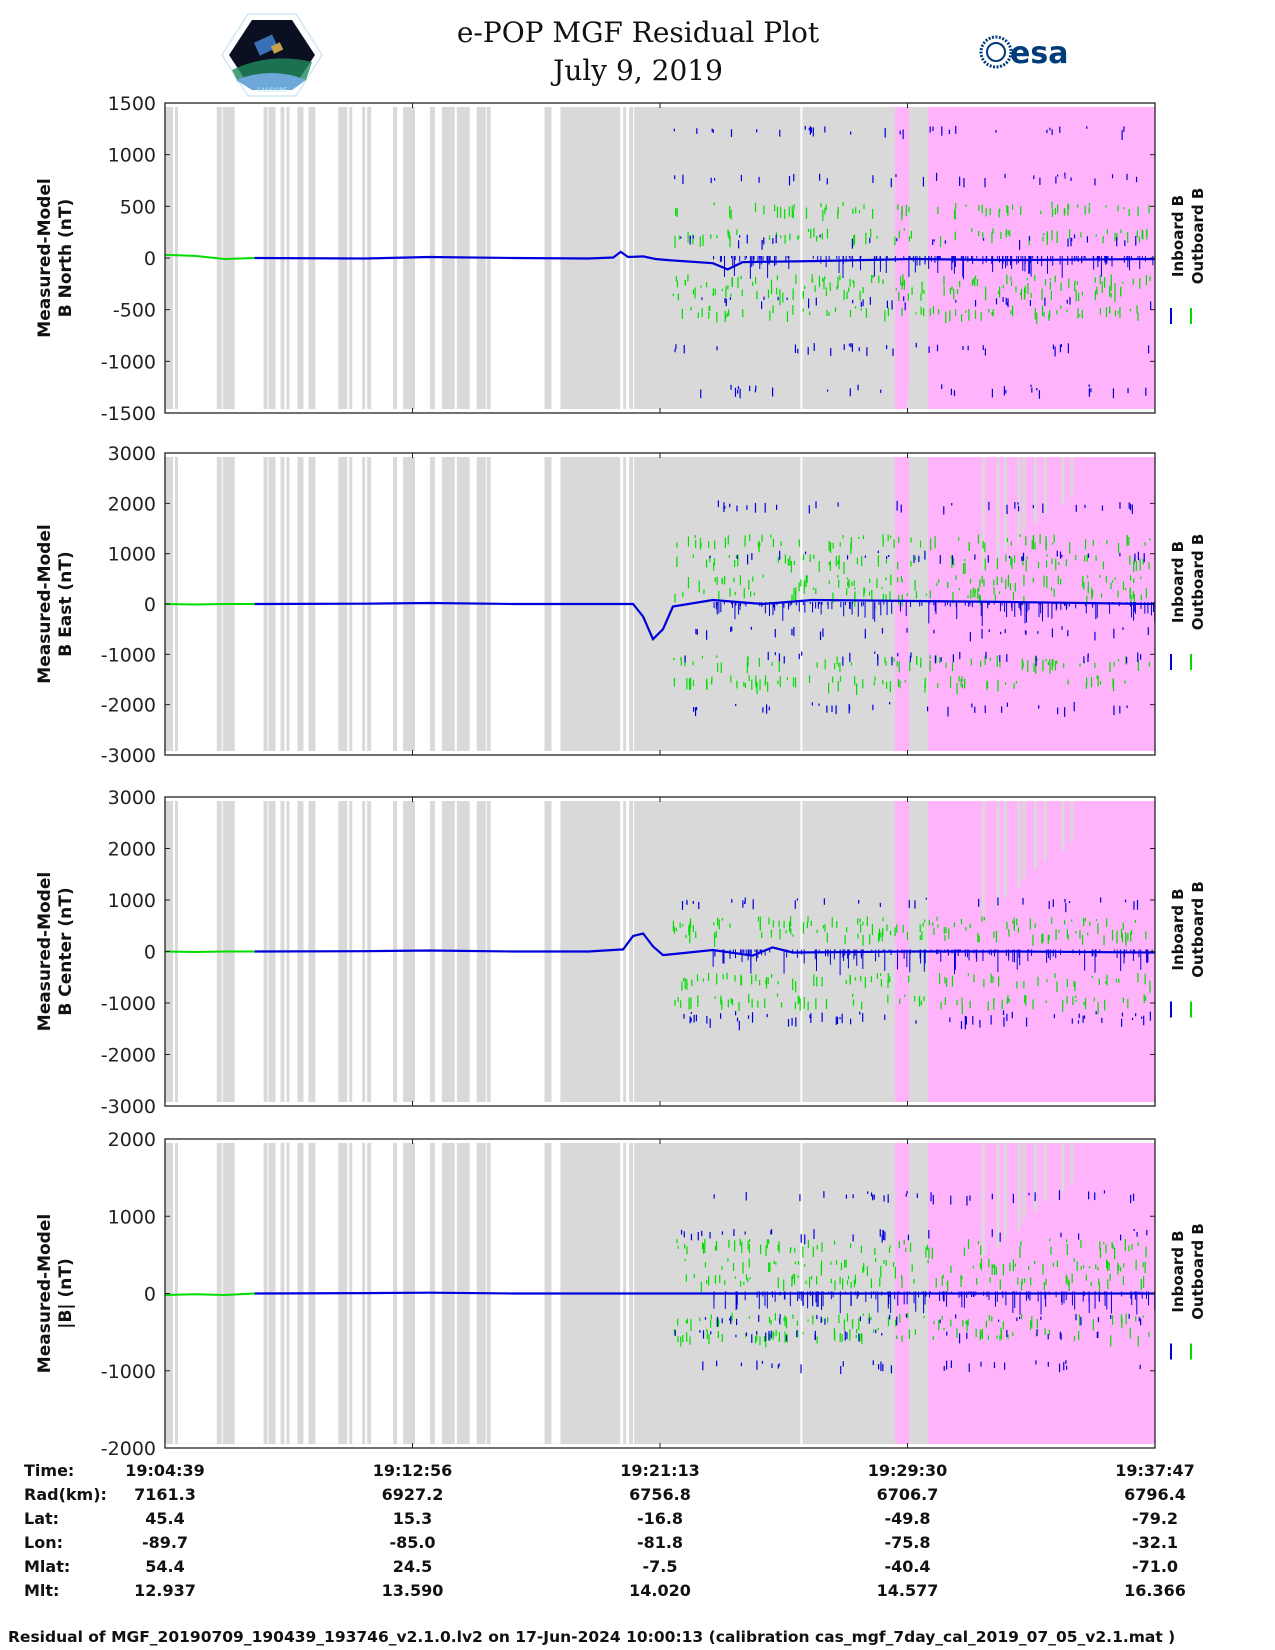 This screenshot has height=1650, width=1275. I want to click on ephemeris-value: 6706.7, so click(908, 1494).